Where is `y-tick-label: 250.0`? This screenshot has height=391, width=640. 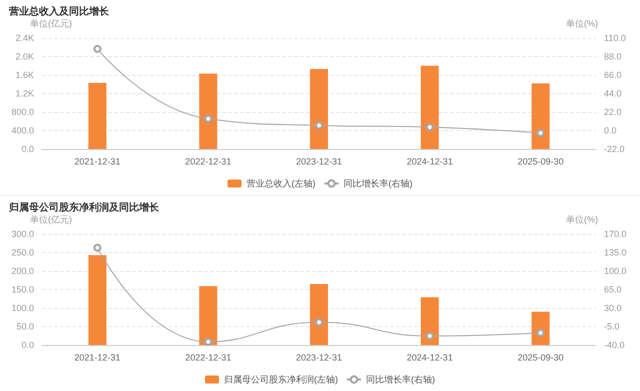
y-tick-label: 250.0 is located at coordinates (22, 253).